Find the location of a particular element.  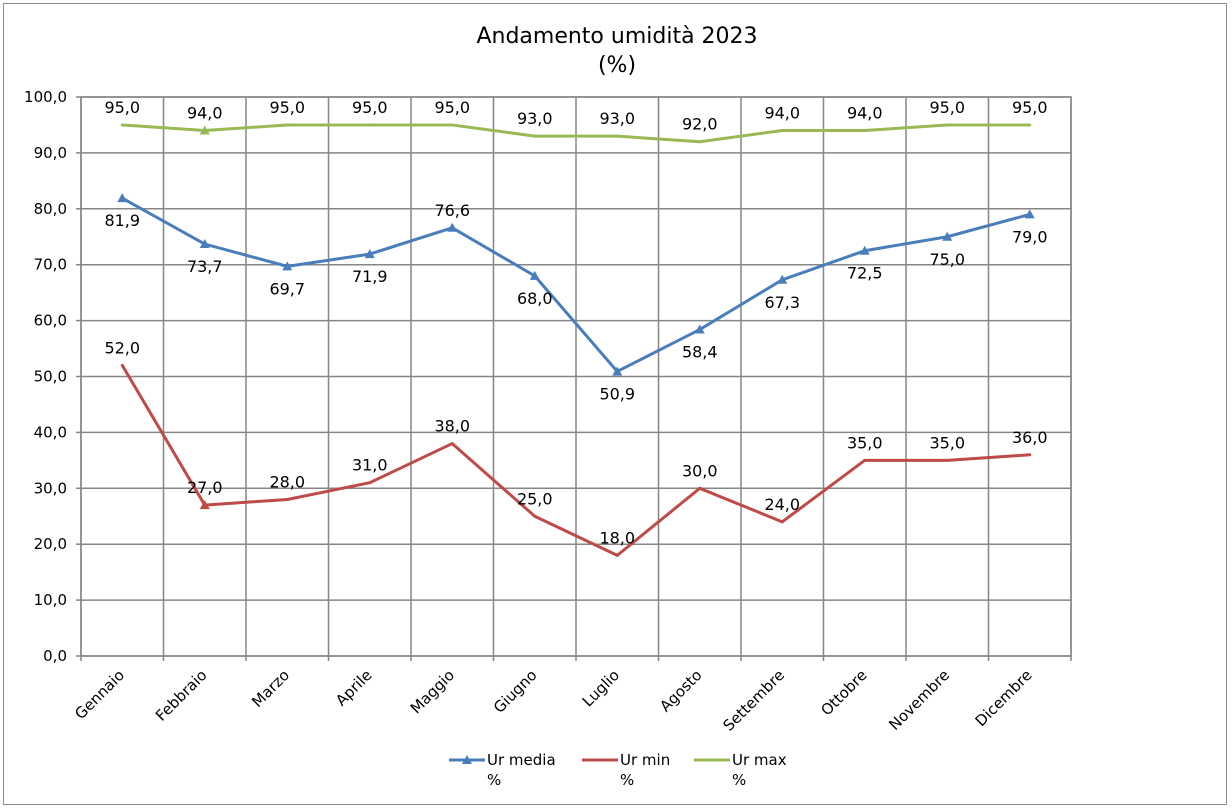

y-tick-label: 0,0 is located at coordinates (55, 656).